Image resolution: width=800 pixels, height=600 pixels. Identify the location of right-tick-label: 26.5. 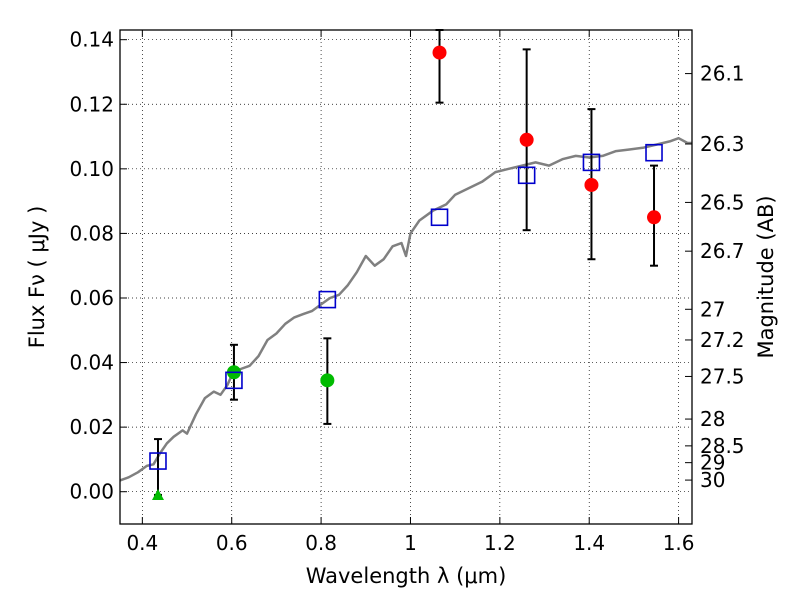
(722, 202).